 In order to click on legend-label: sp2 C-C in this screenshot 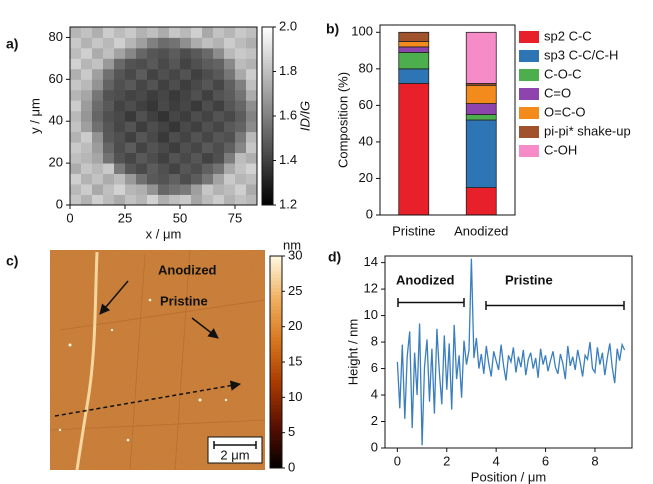, I will do `click(568, 35)`.